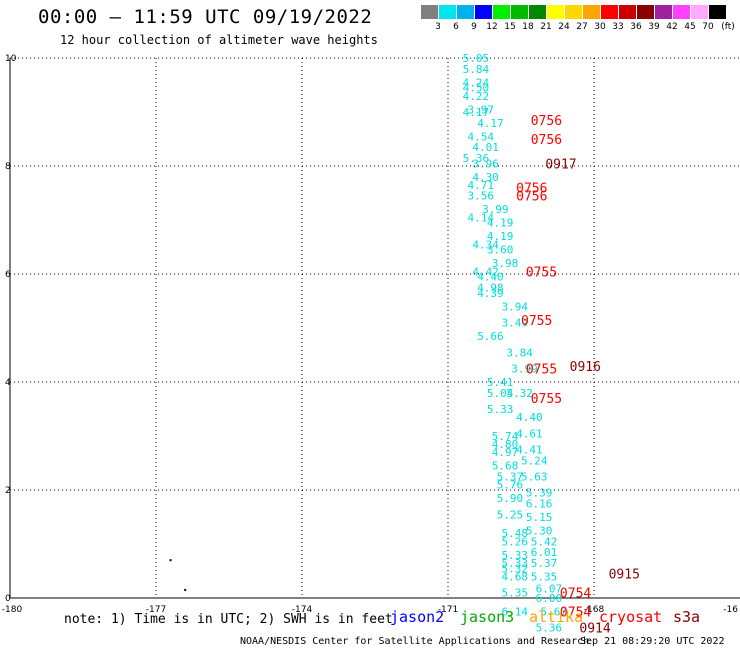 This screenshot has height=650, width=740. I want to click on wave-height-label: 3.60, so click(500, 250).